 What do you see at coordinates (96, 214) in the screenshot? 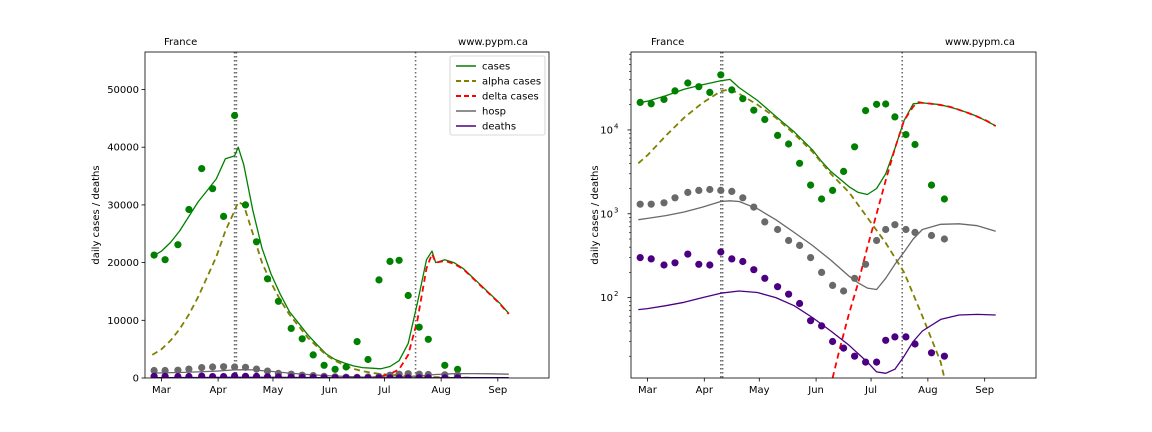
I see `y-axis-label: daily cases / deaths` at bounding box center [96, 214].